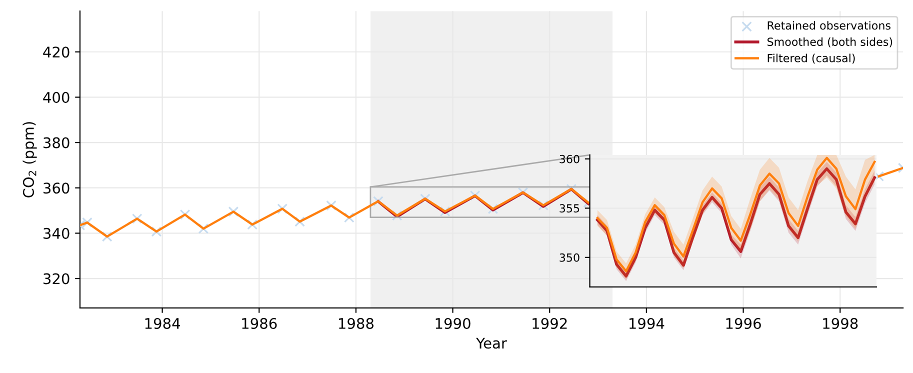 The width and height of the screenshot is (913, 373). I want to click on y-tick-label: 380, so click(57, 142).